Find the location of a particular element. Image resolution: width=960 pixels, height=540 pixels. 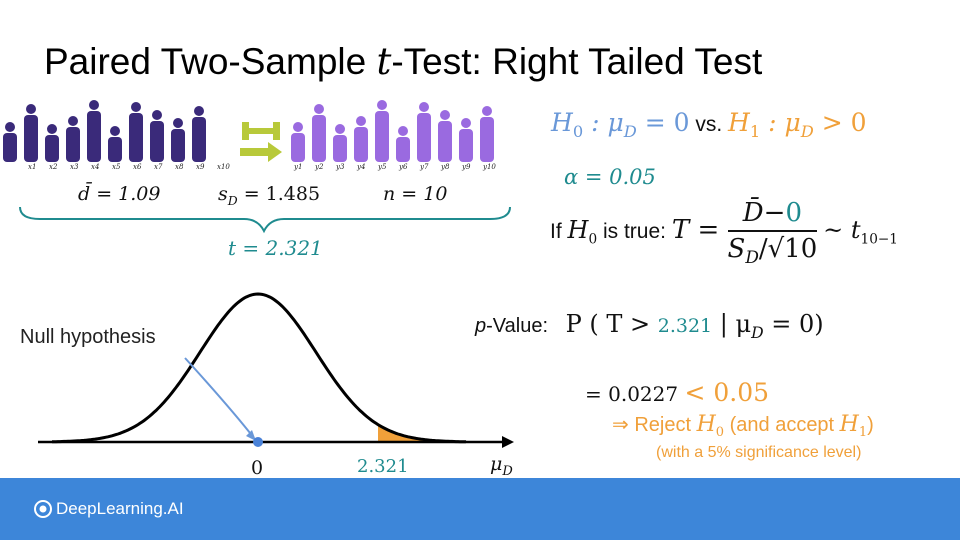

n-stat: n = 10 is located at coordinates (415, 194).